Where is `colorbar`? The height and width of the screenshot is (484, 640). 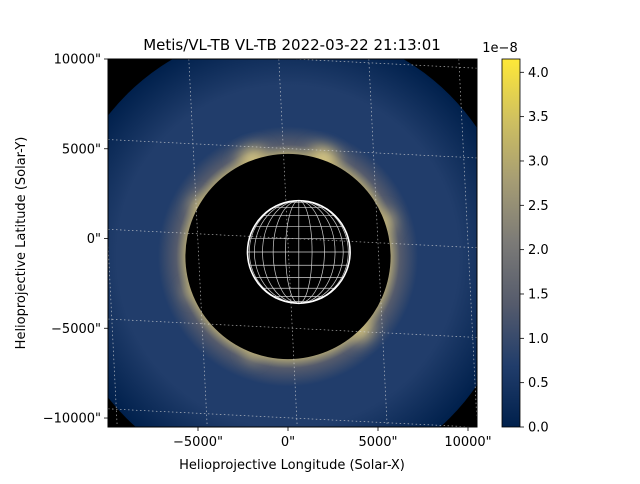 colorbar is located at coordinates (511, 243).